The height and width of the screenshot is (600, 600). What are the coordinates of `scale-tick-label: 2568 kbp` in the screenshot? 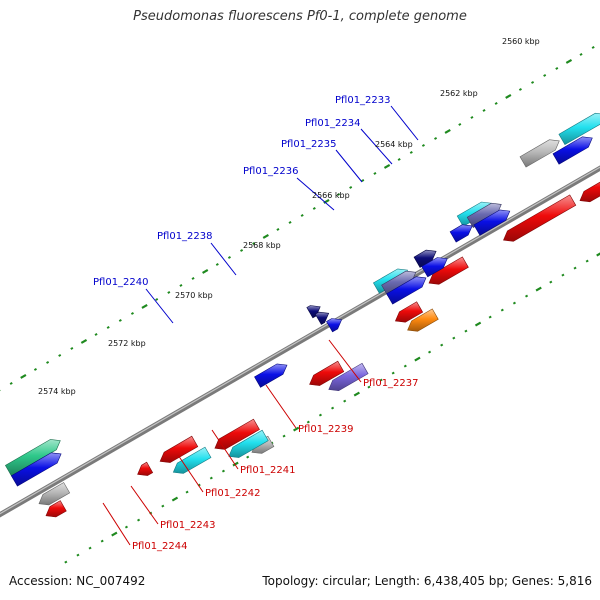 It's located at (262, 245).